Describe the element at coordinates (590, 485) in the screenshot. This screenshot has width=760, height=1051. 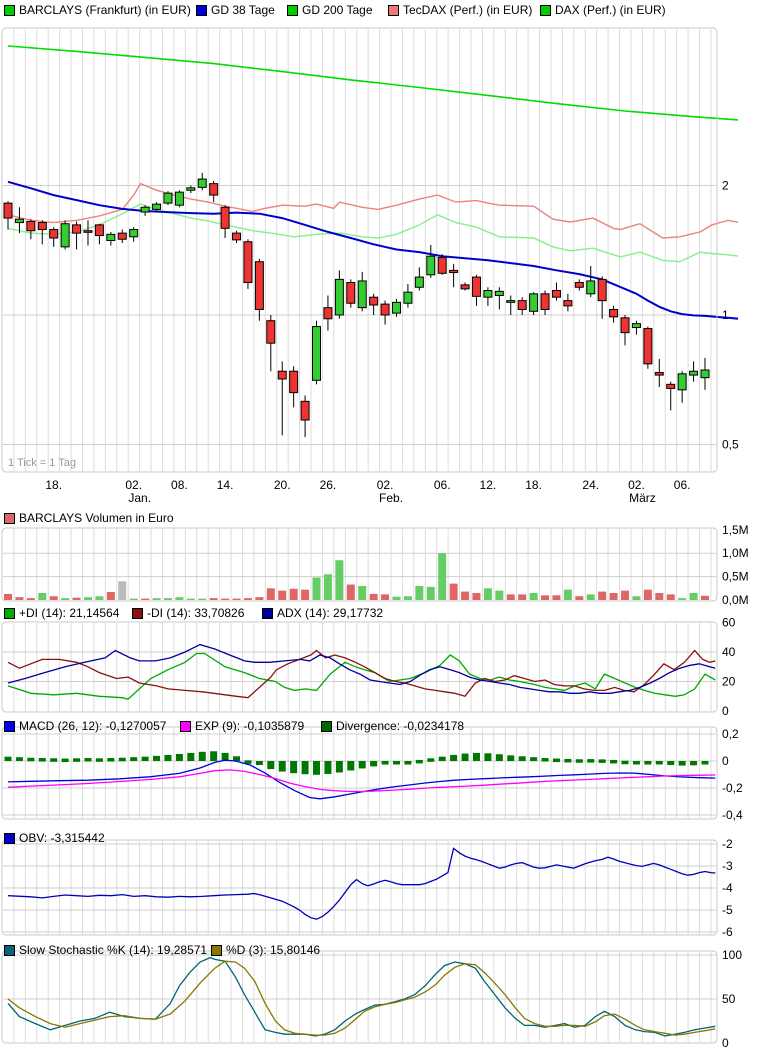
I see `date-tick-label: 24.` at that location.